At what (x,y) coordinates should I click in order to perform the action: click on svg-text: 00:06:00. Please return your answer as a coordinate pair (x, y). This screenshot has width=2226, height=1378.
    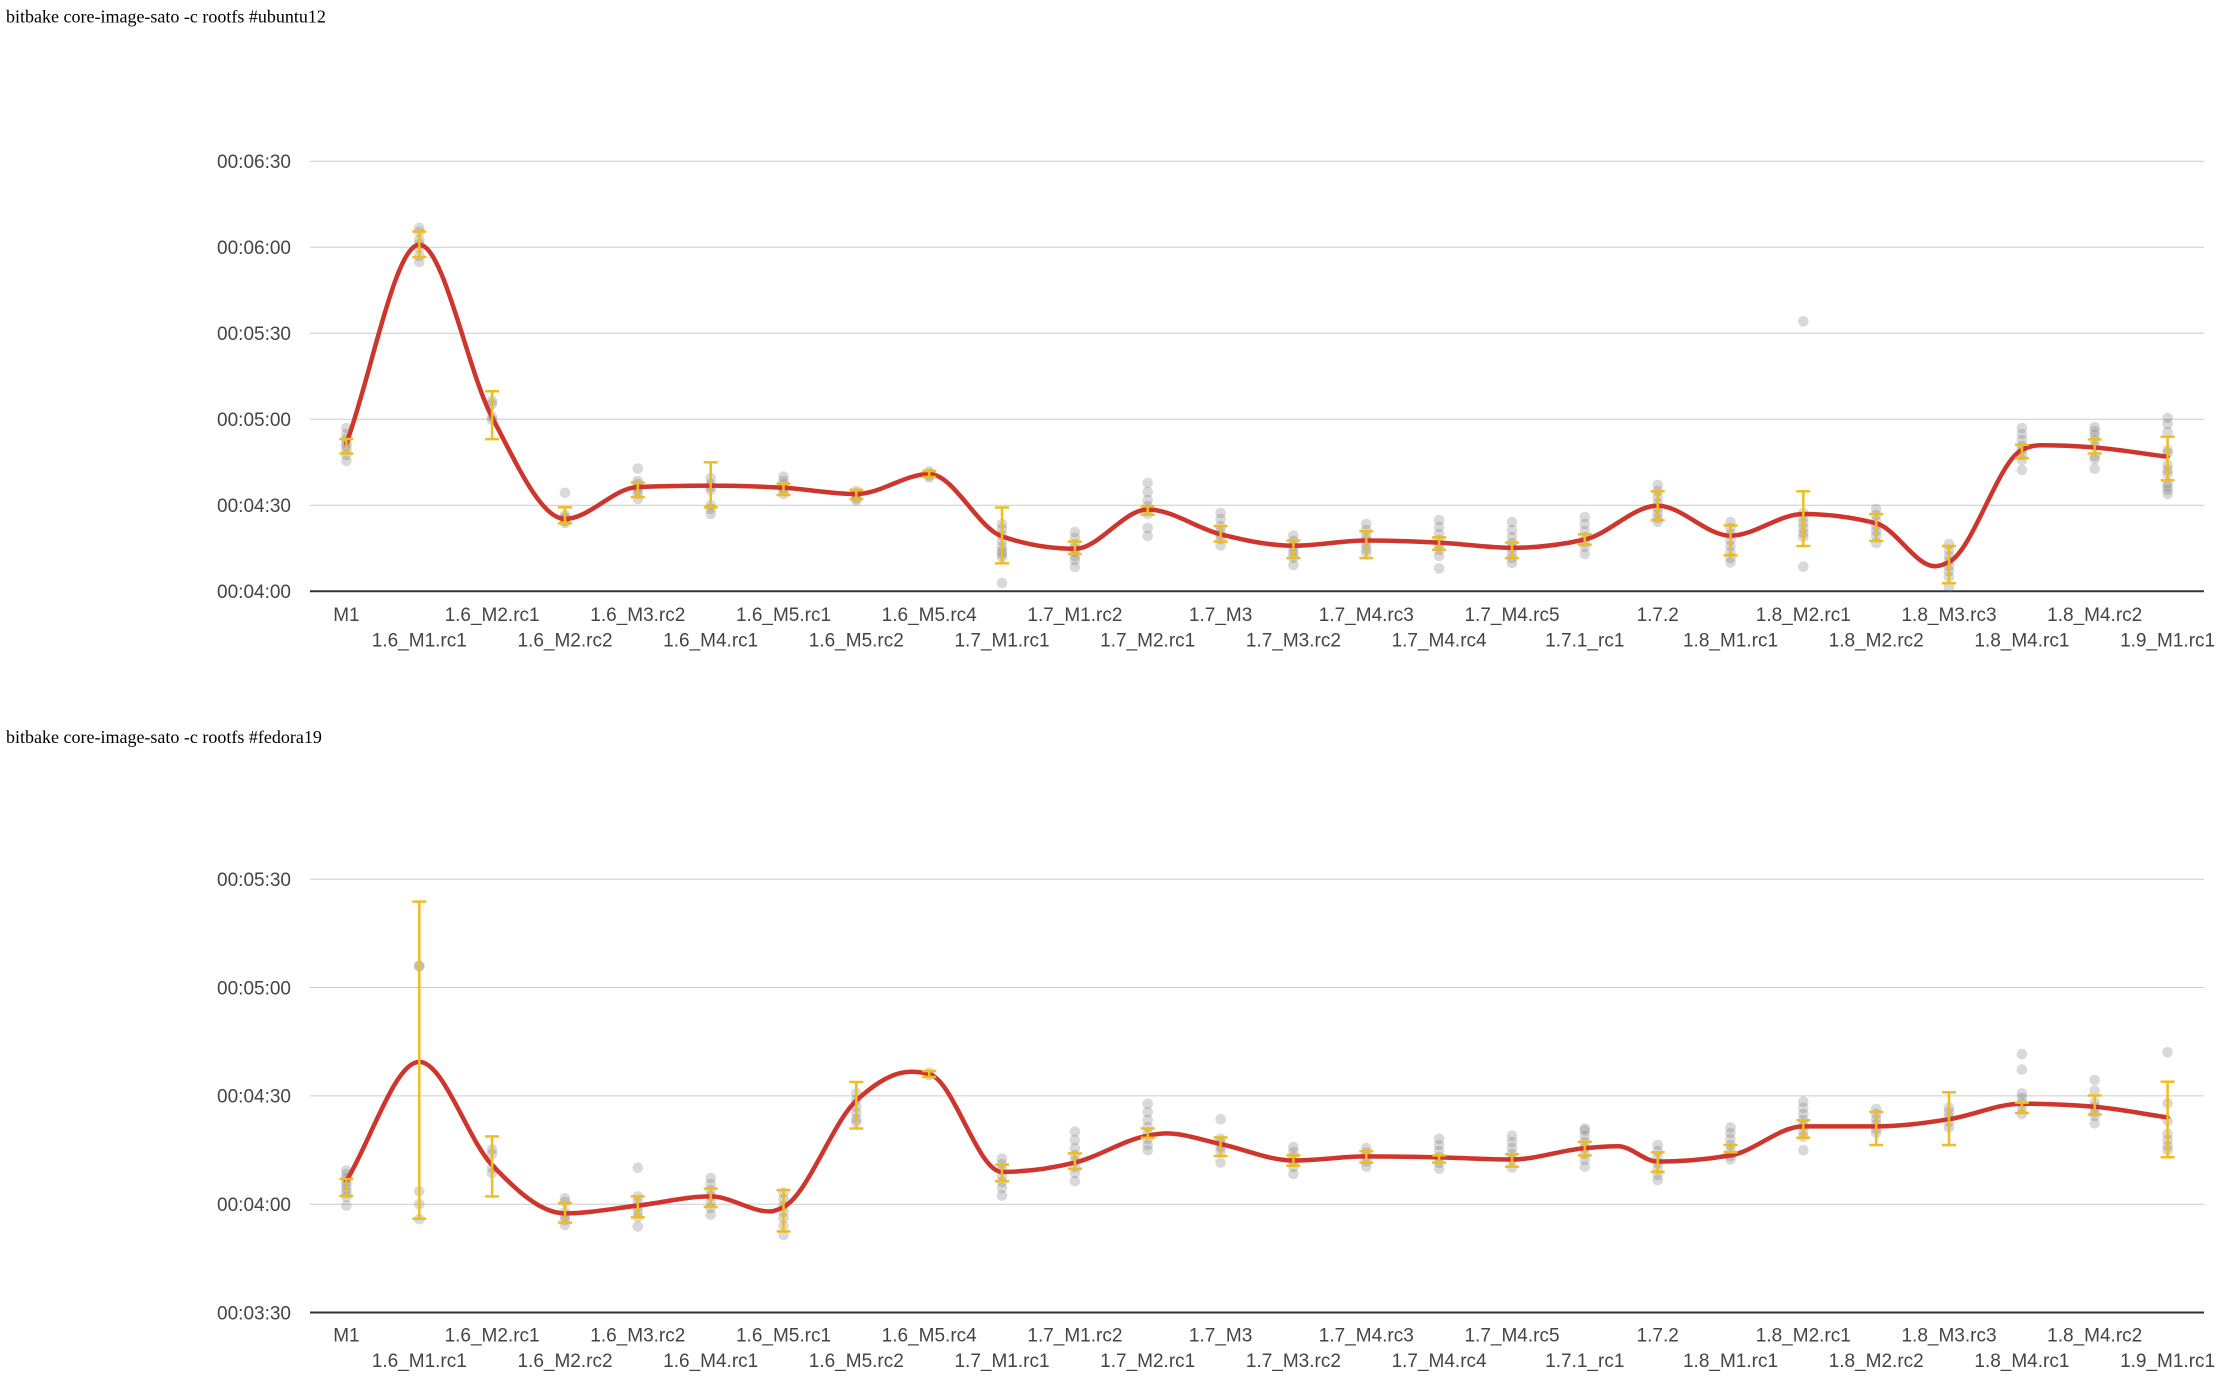
    Looking at the image, I should click on (254, 248).